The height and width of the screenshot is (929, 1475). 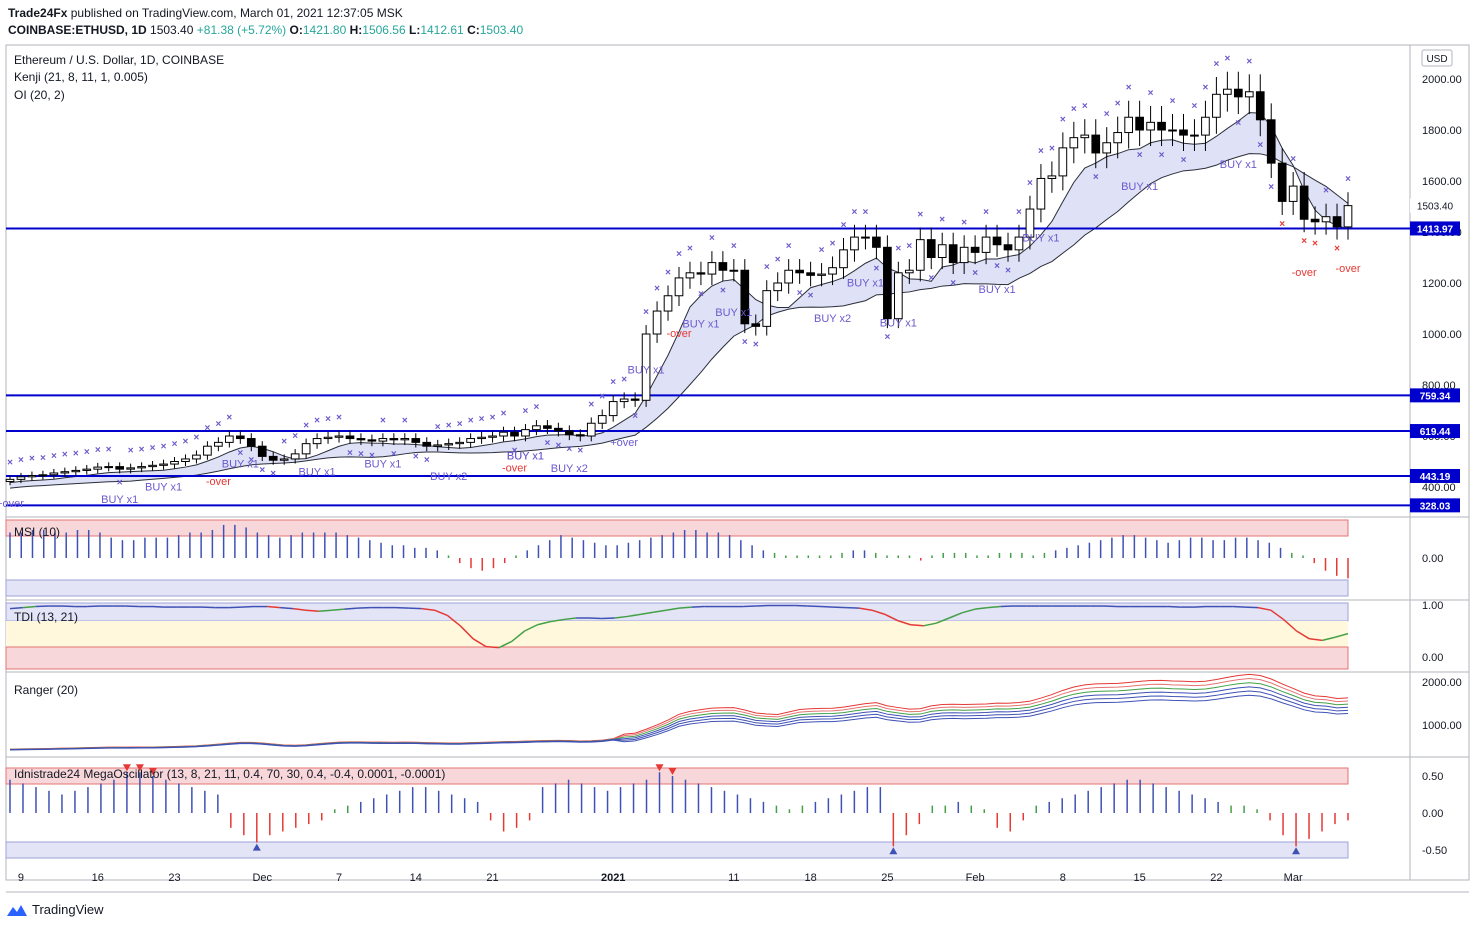 I want to click on signal-label: -over, so click(x=1347, y=269).